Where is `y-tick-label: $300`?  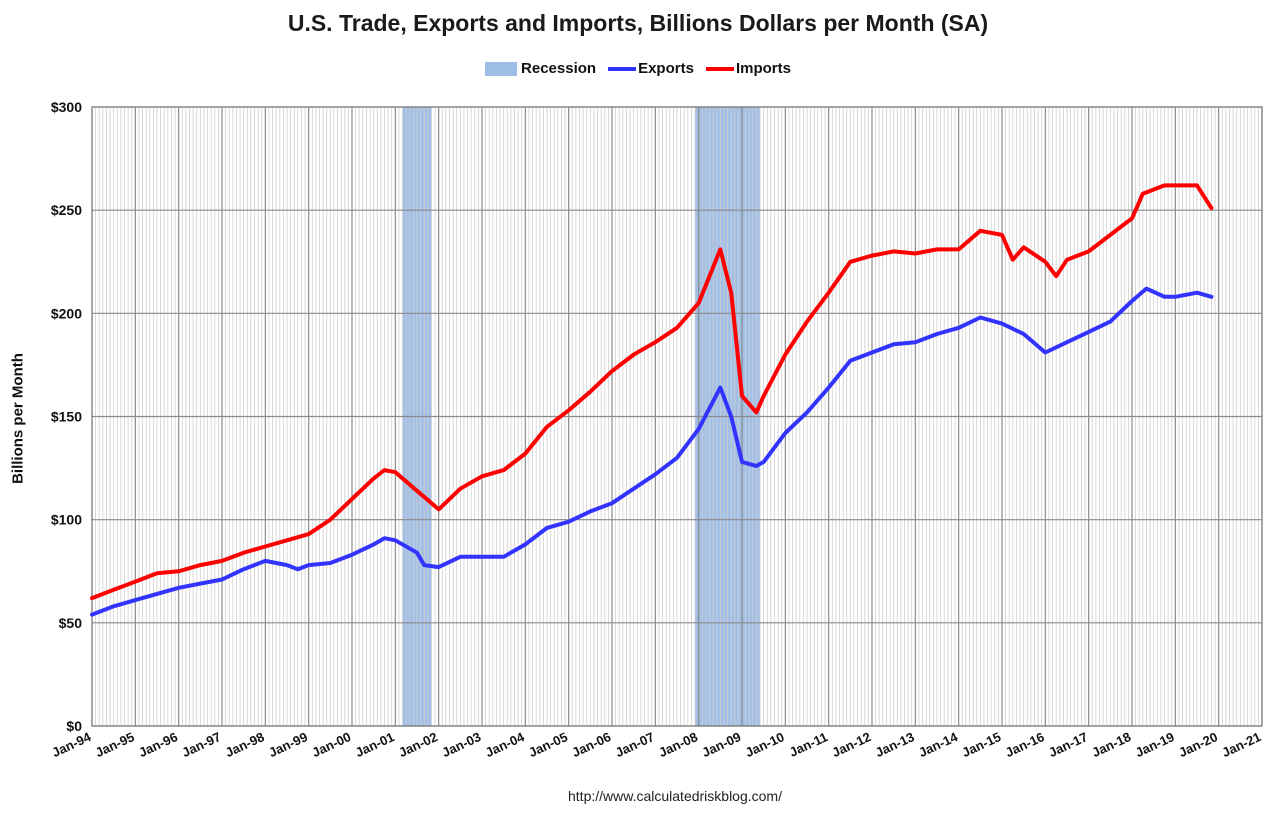 y-tick-label: $300 is located at coordinates (66, 107).